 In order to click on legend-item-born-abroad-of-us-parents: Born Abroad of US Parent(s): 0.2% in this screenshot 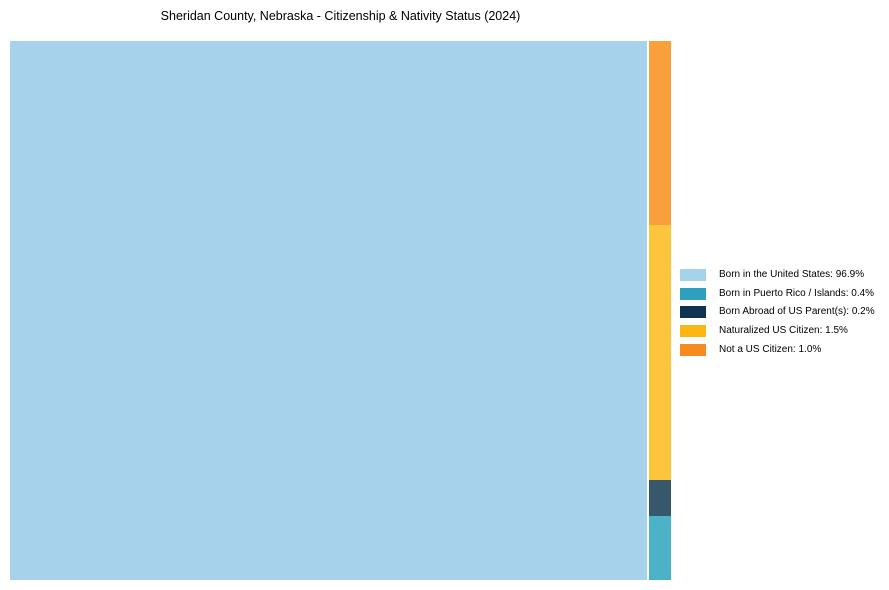, I will do `click(777, 312)`.